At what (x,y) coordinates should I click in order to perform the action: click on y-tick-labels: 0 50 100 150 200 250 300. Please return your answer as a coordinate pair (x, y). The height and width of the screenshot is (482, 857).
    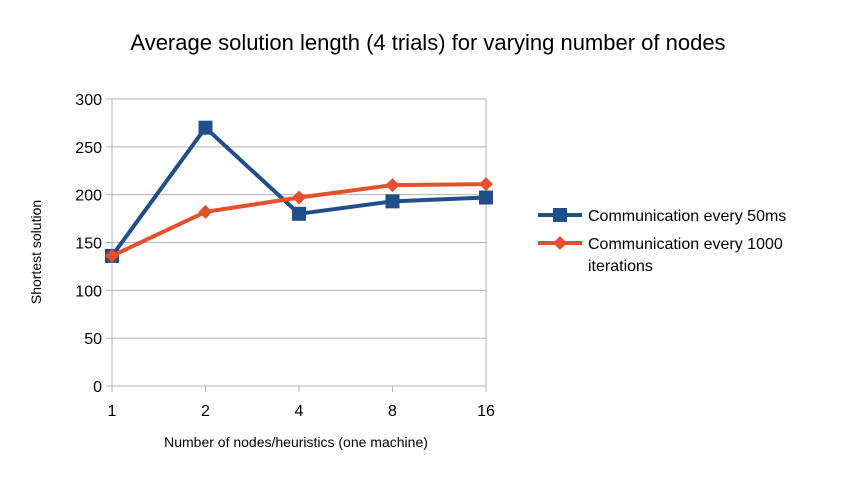
    Looking at the image, I should click on (88, 244).